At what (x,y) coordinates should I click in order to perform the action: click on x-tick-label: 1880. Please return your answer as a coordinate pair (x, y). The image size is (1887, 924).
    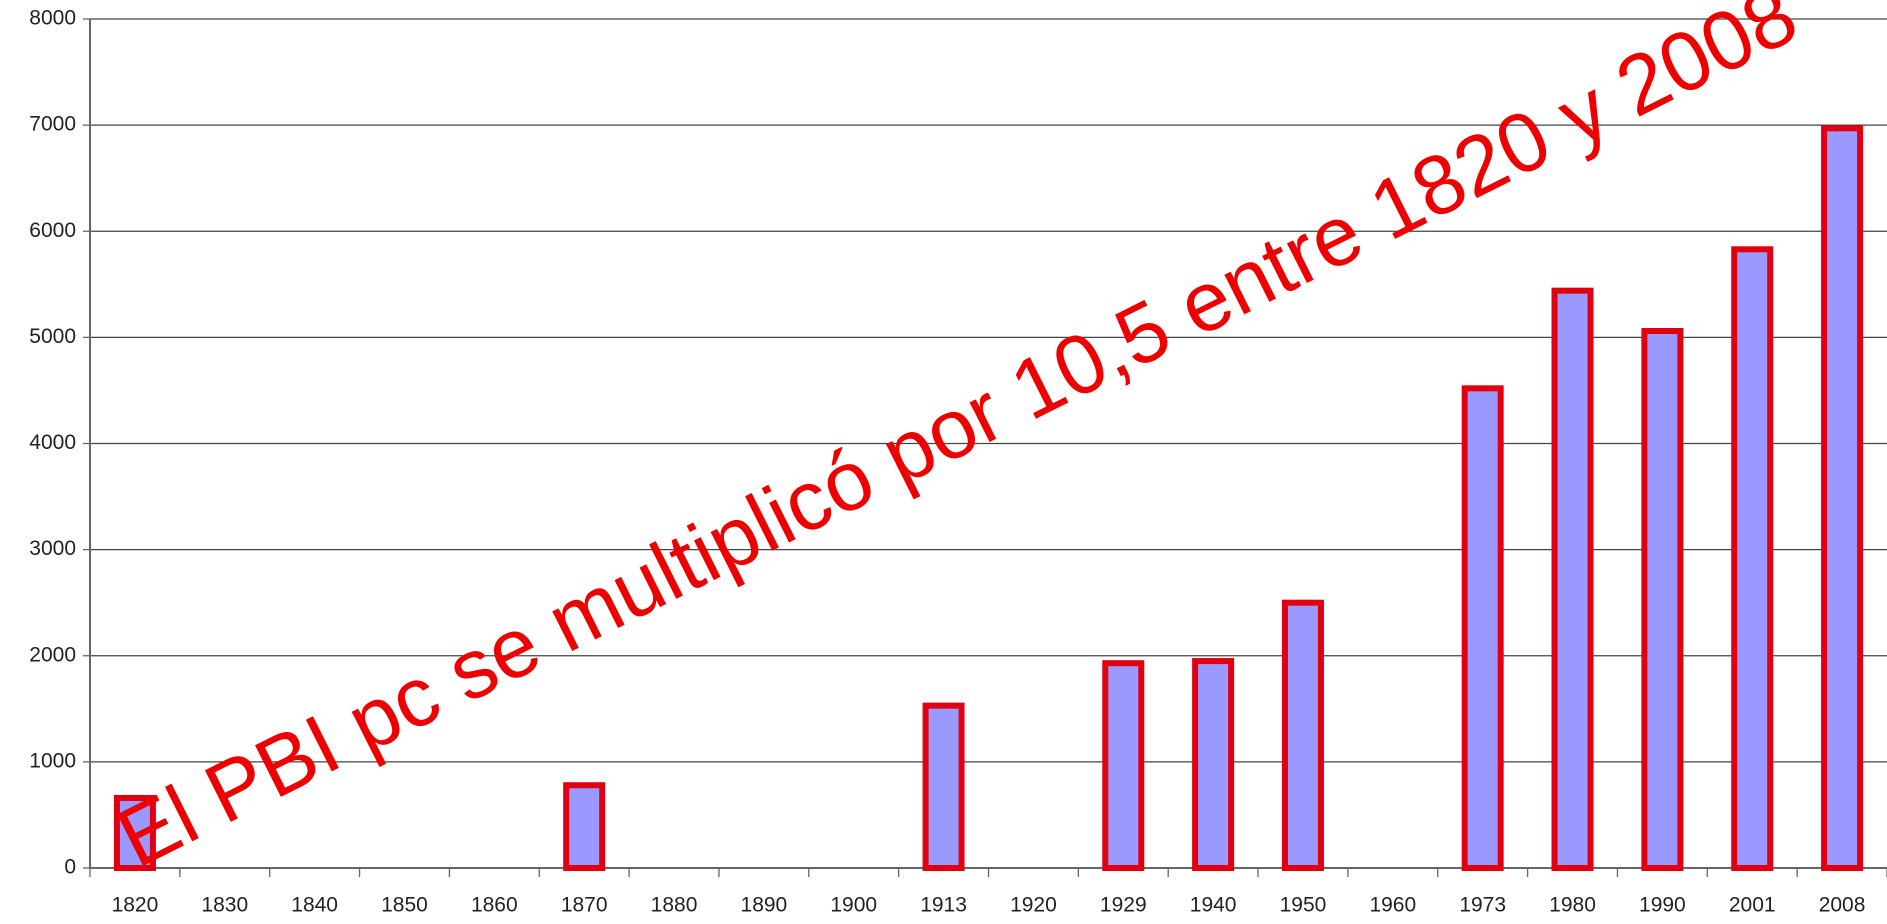
    Looking at the image, I should click on (674, 905).